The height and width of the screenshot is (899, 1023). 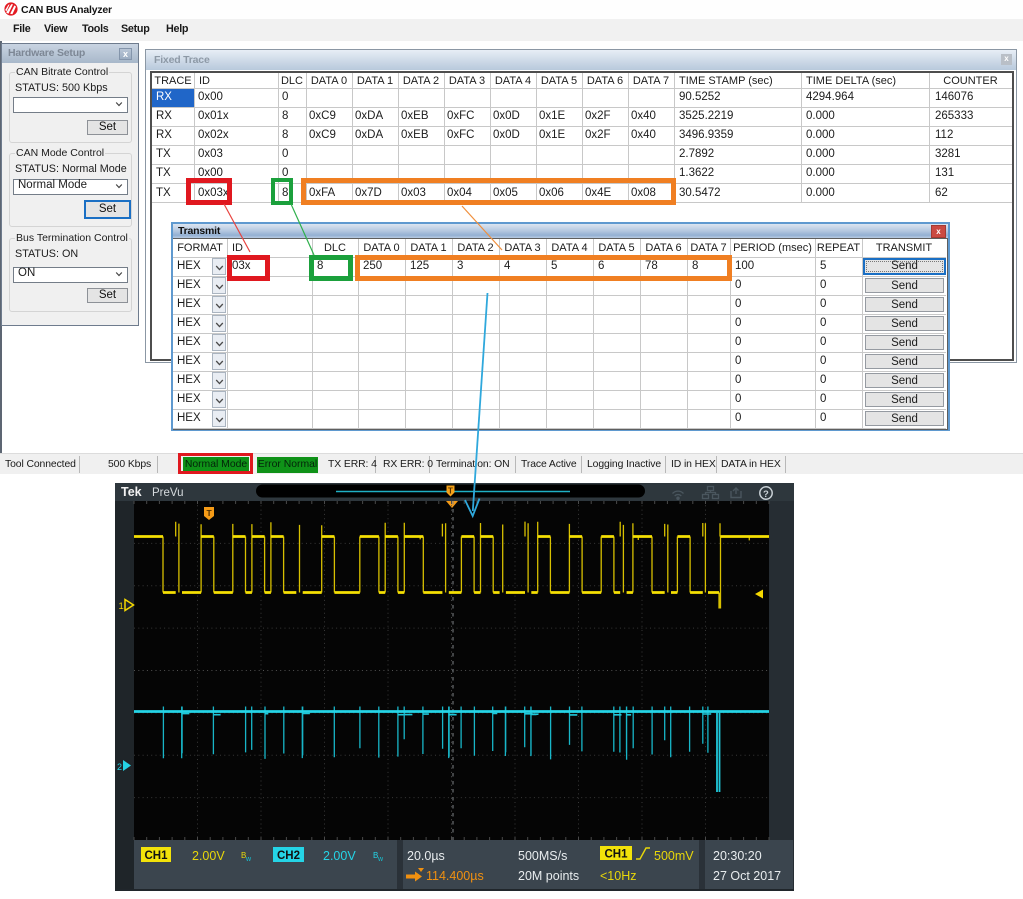 What do you see at coordinates (737, 856) in the screenshot?
I see `svg-text: 20:30:20` at bounding box center [737, 856].